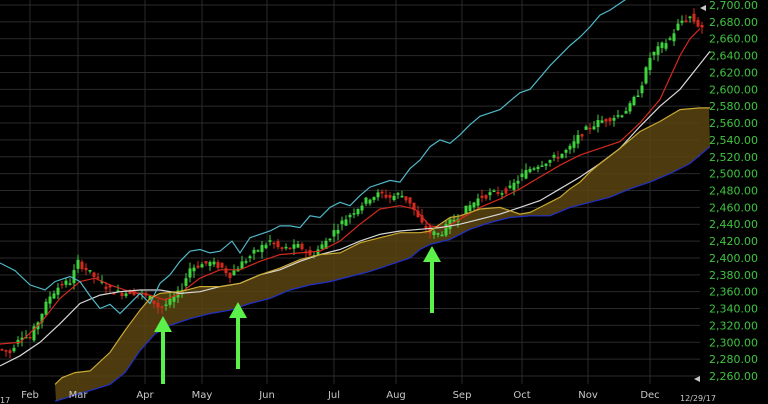 This screenshot has width=768, height=404. Describe the element at coordinates (733, 342) in the screenshot. I see `y-tick-label: 2,300.00` at that location.